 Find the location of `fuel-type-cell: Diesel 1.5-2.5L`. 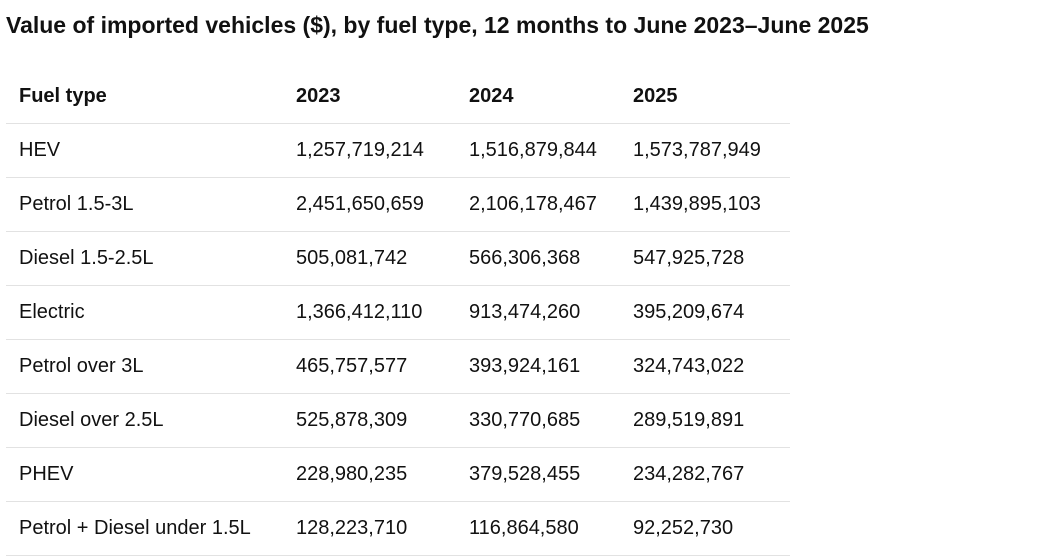

fuel-type-cell: Diesel 1.5-2.5L is located at coordinates (147, 258).